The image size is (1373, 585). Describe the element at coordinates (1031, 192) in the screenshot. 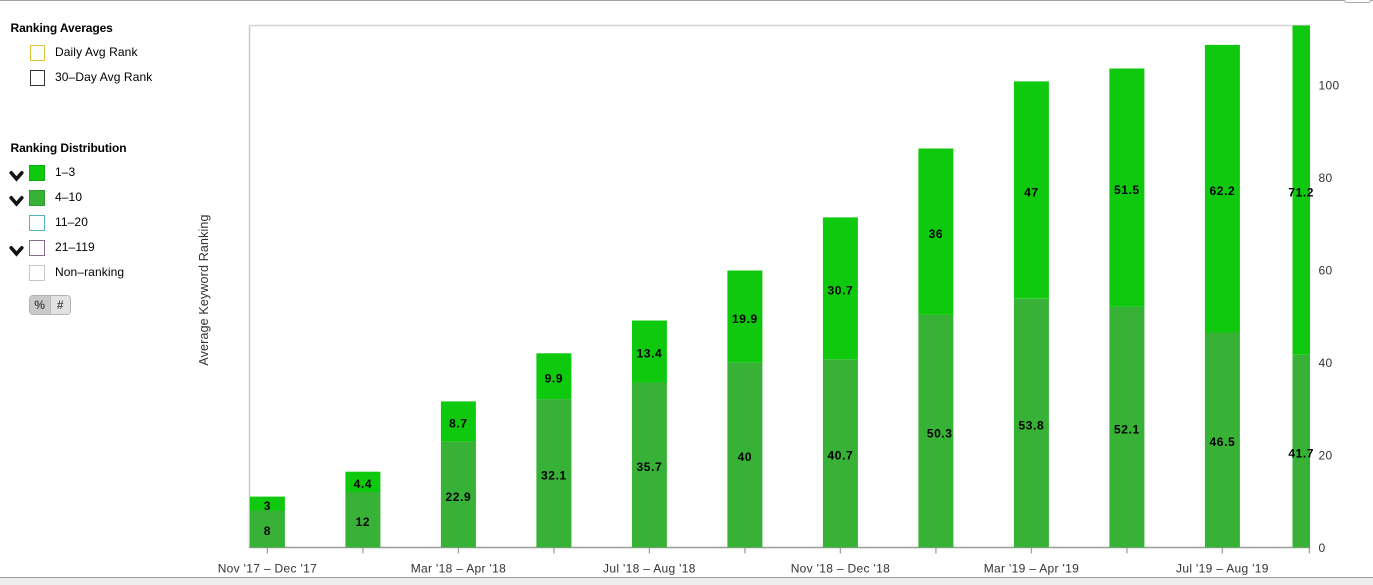

I see `svg-text: 47` at that location.